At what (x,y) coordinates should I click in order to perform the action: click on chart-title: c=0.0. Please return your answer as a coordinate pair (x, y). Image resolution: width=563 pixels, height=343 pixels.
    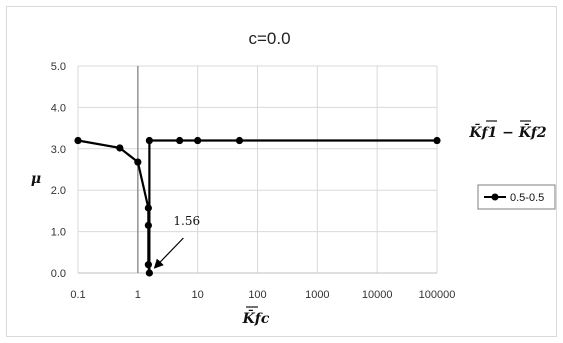
    Looking at the image, I should click on (269, 38).